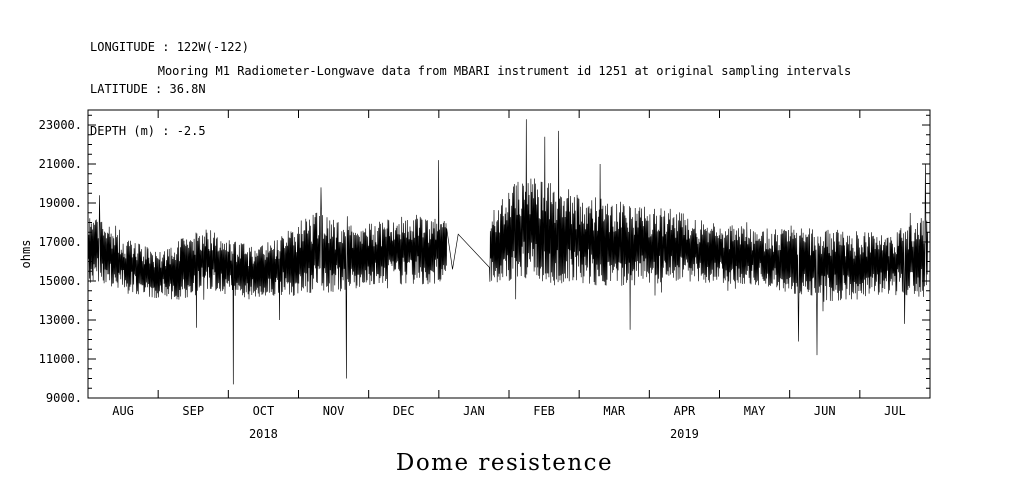 This screenshot has height=504, width=1009. I want to click on x-month-label: FEB, so click(544, 411).